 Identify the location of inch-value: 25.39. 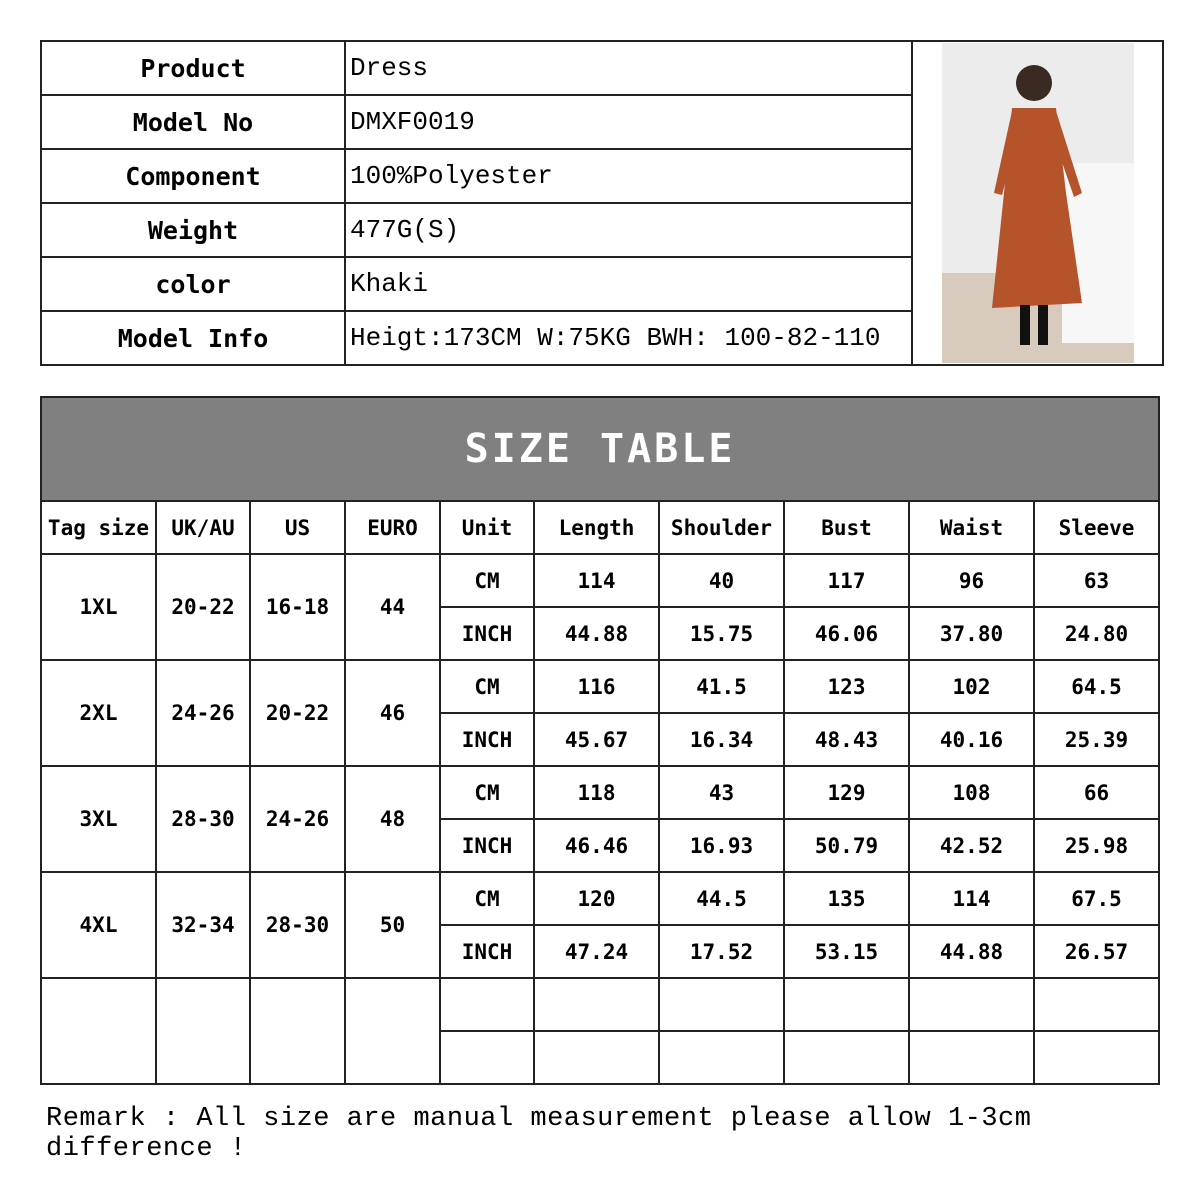
(1096, 739).